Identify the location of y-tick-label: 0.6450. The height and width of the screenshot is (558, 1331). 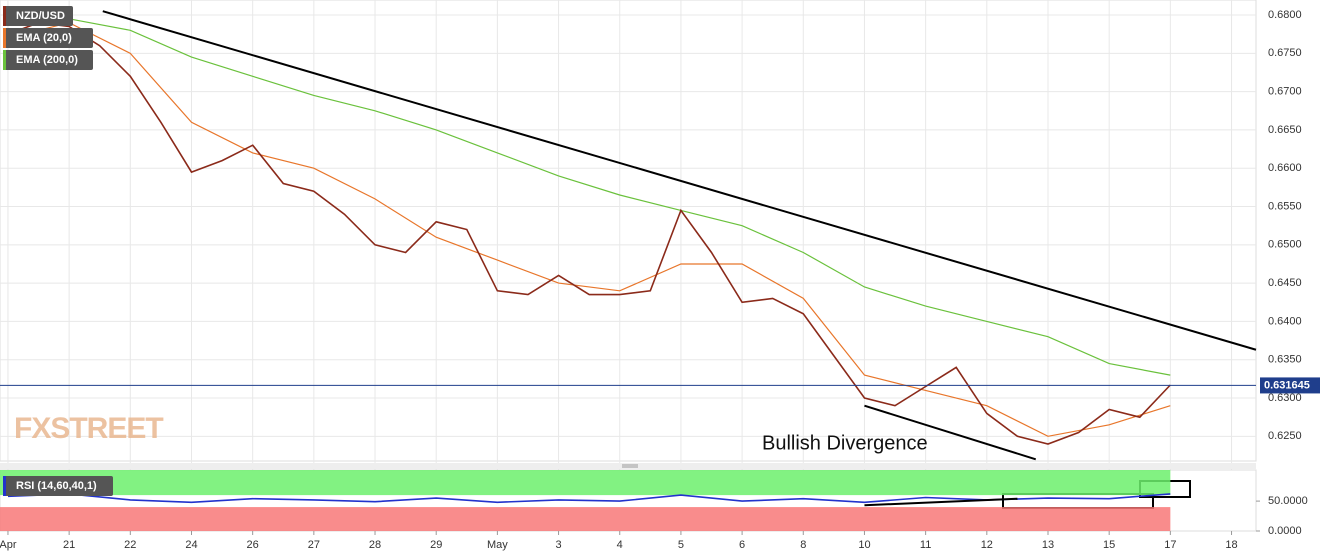
(1285, 283).